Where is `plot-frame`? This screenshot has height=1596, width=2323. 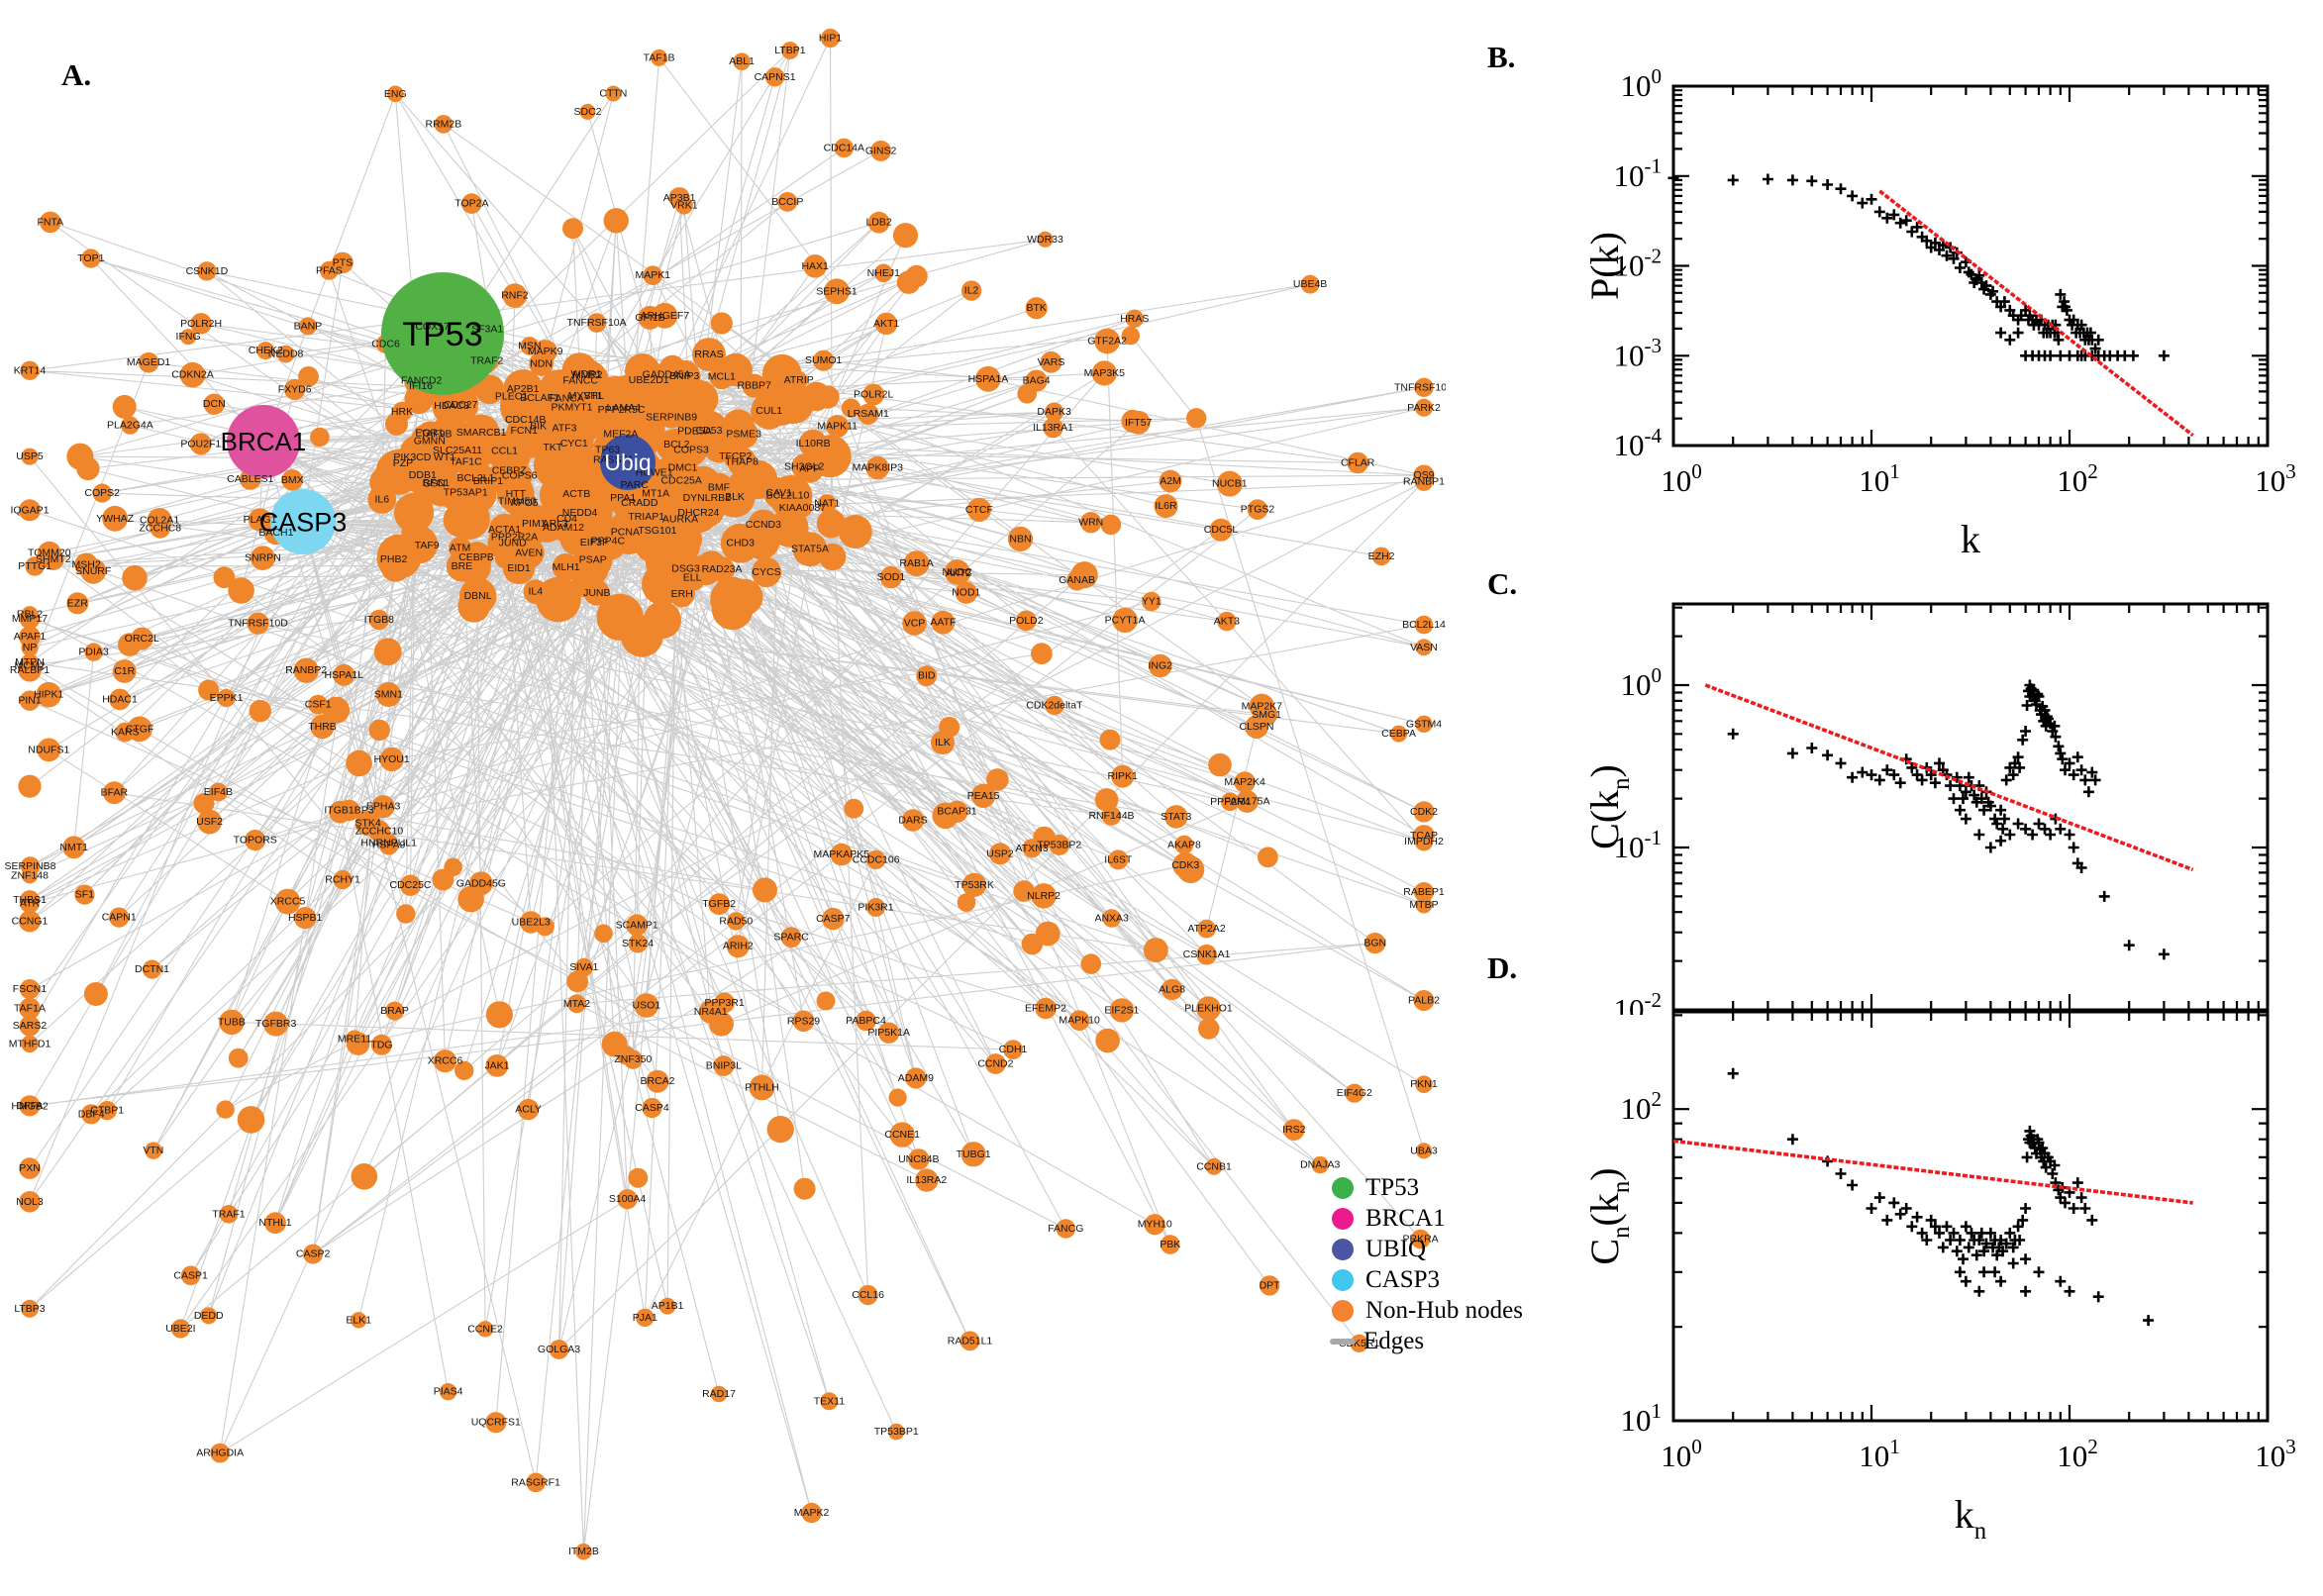 plot-frame is located at coordinates (1971, 266).